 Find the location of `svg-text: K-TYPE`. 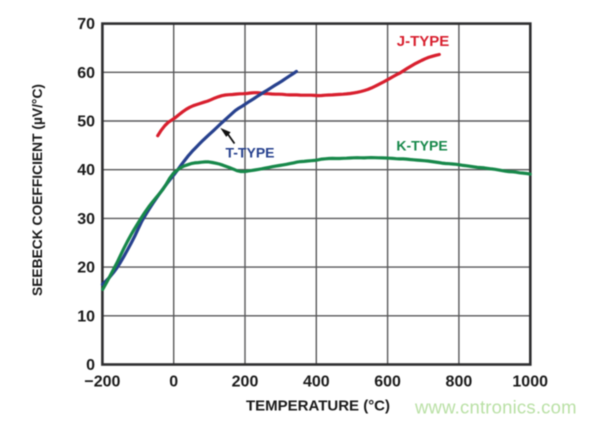

svg-text: K-TYPE is located at coordinates (421, 146).